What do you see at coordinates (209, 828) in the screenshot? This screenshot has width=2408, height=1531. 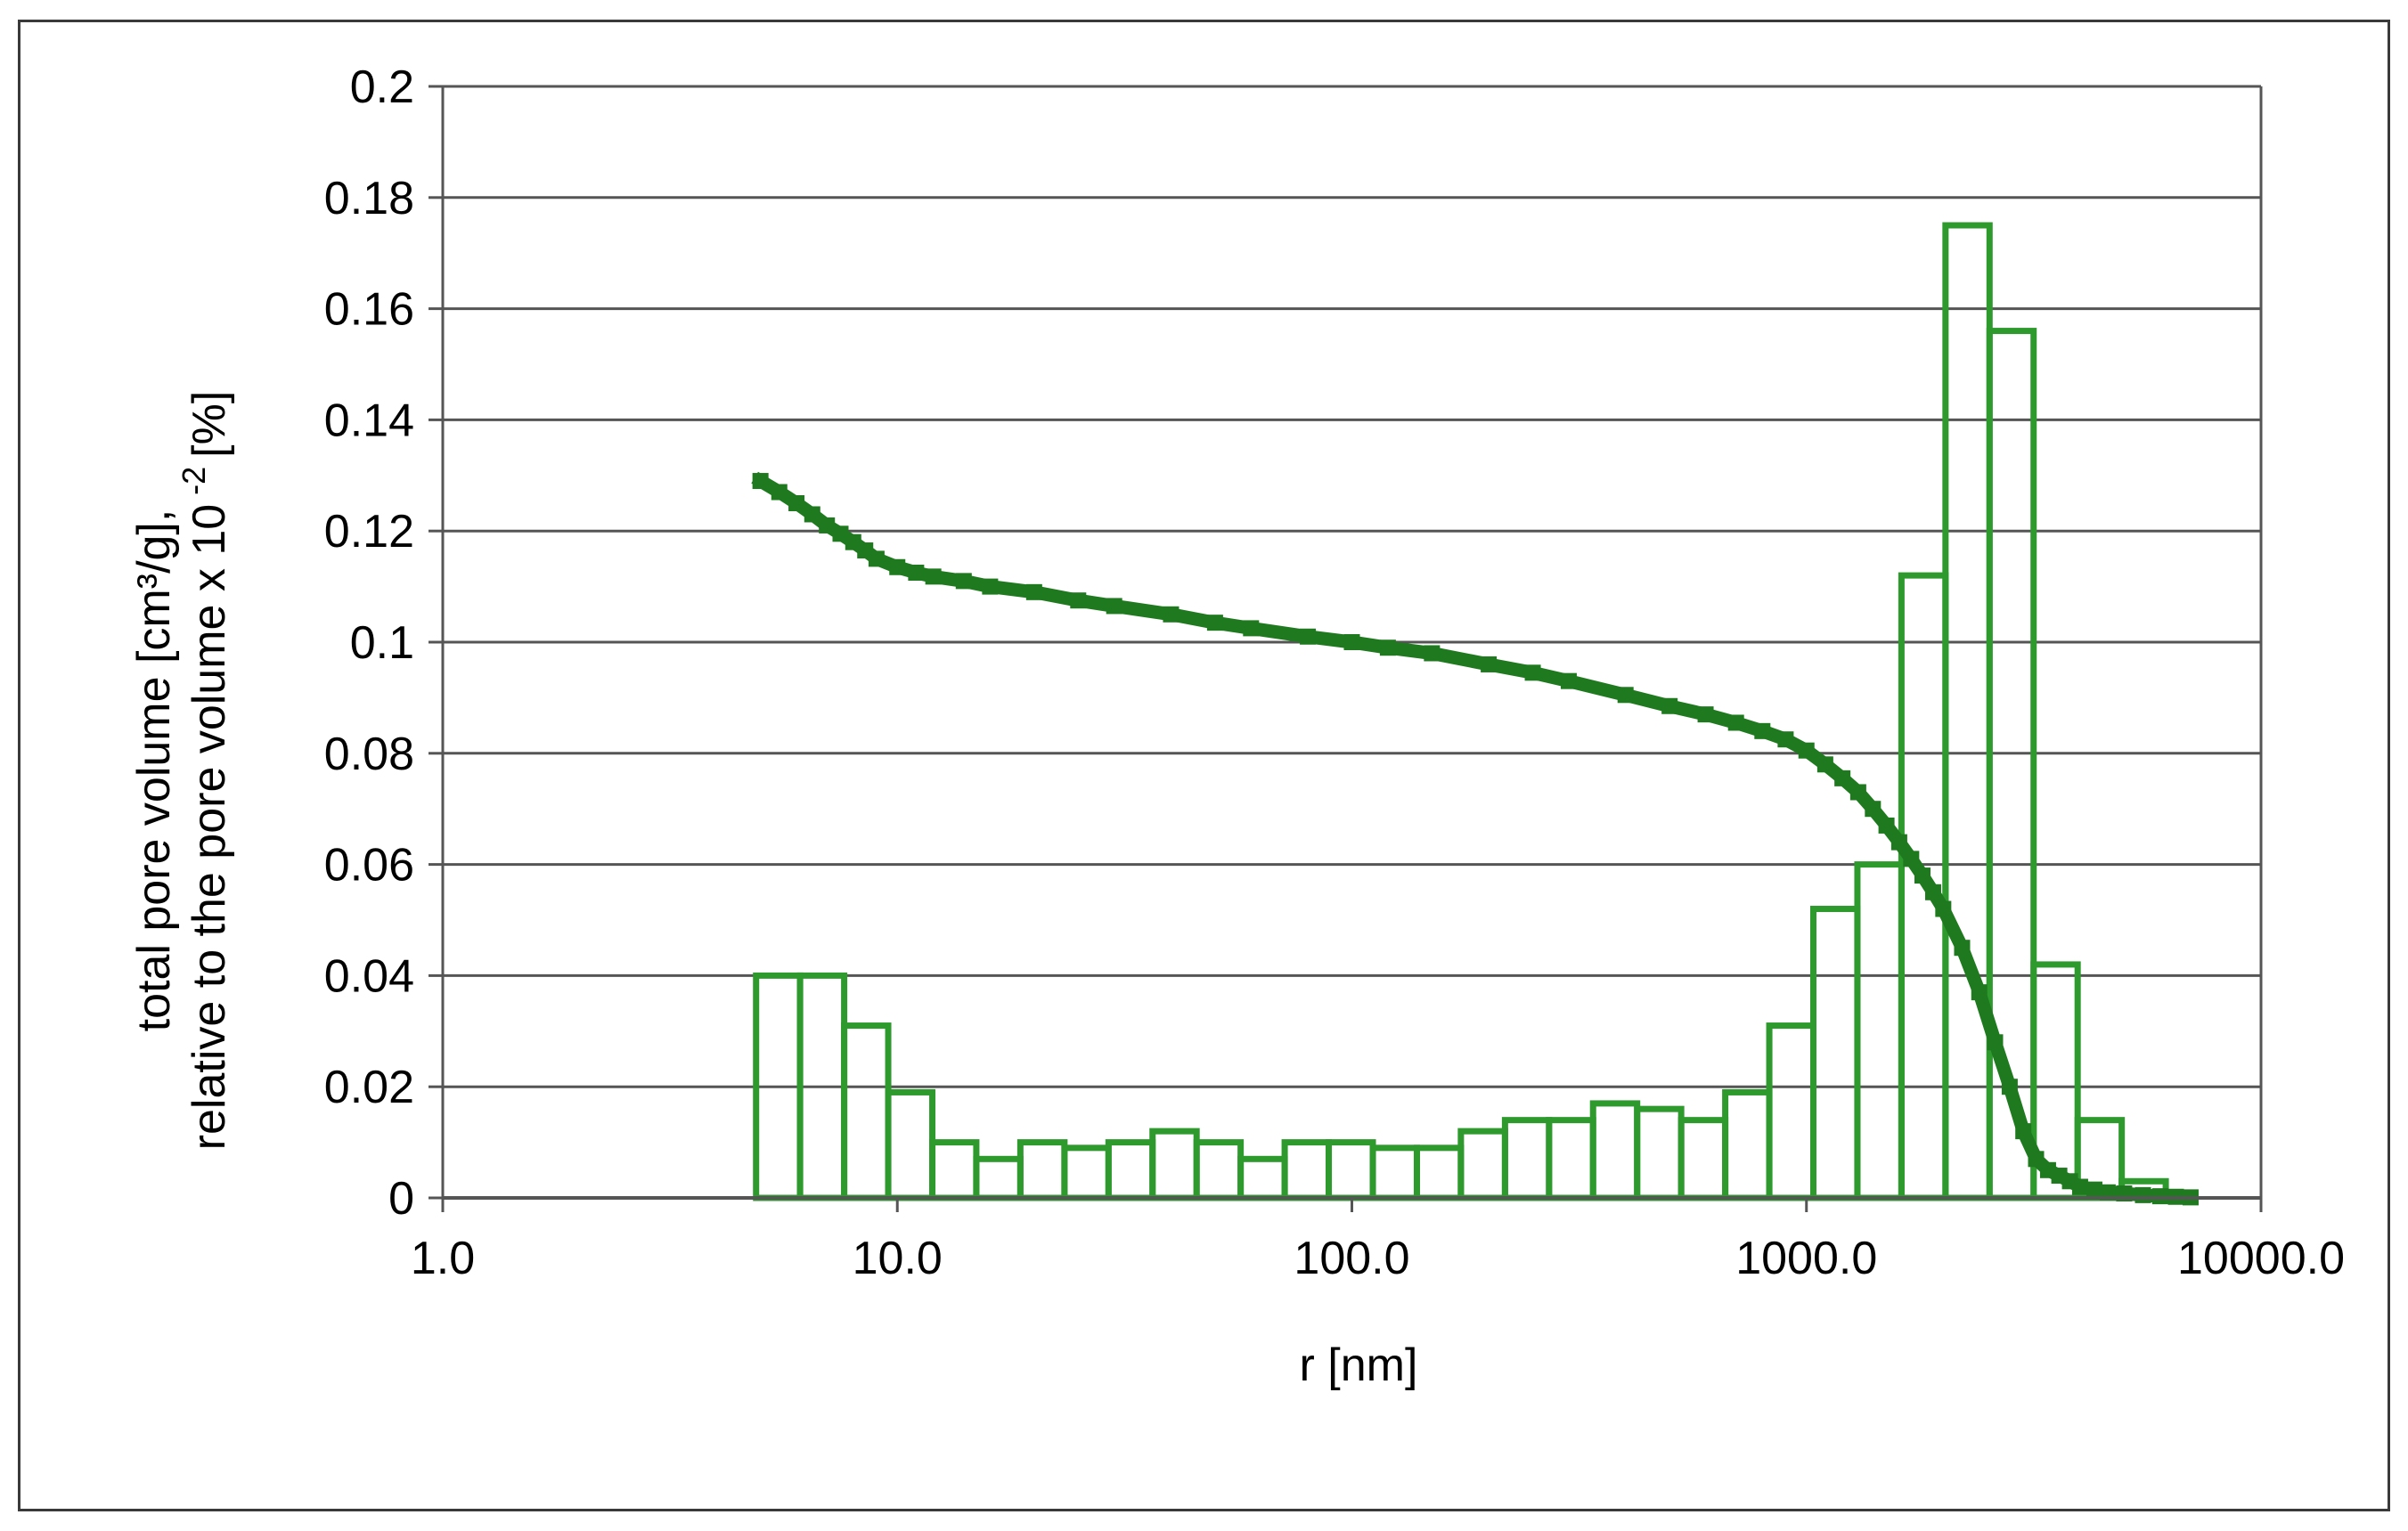 I see `y-axis-label-line2-text: relative to the pore volume x 10` at bounding box center [209, 828].